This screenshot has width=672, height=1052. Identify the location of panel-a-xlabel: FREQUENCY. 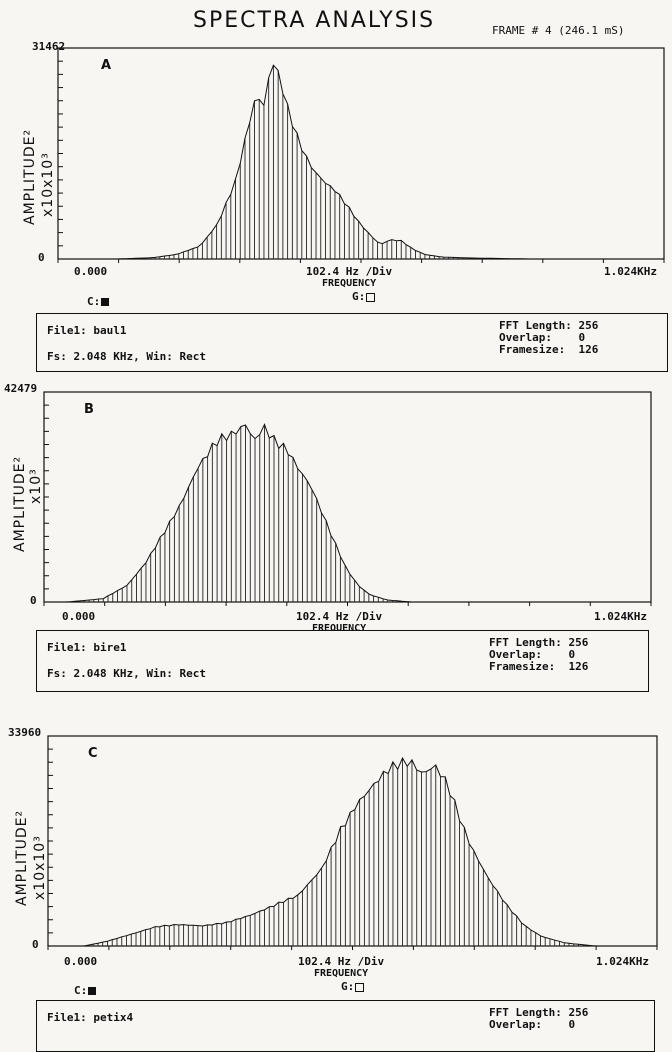
(349, 283).